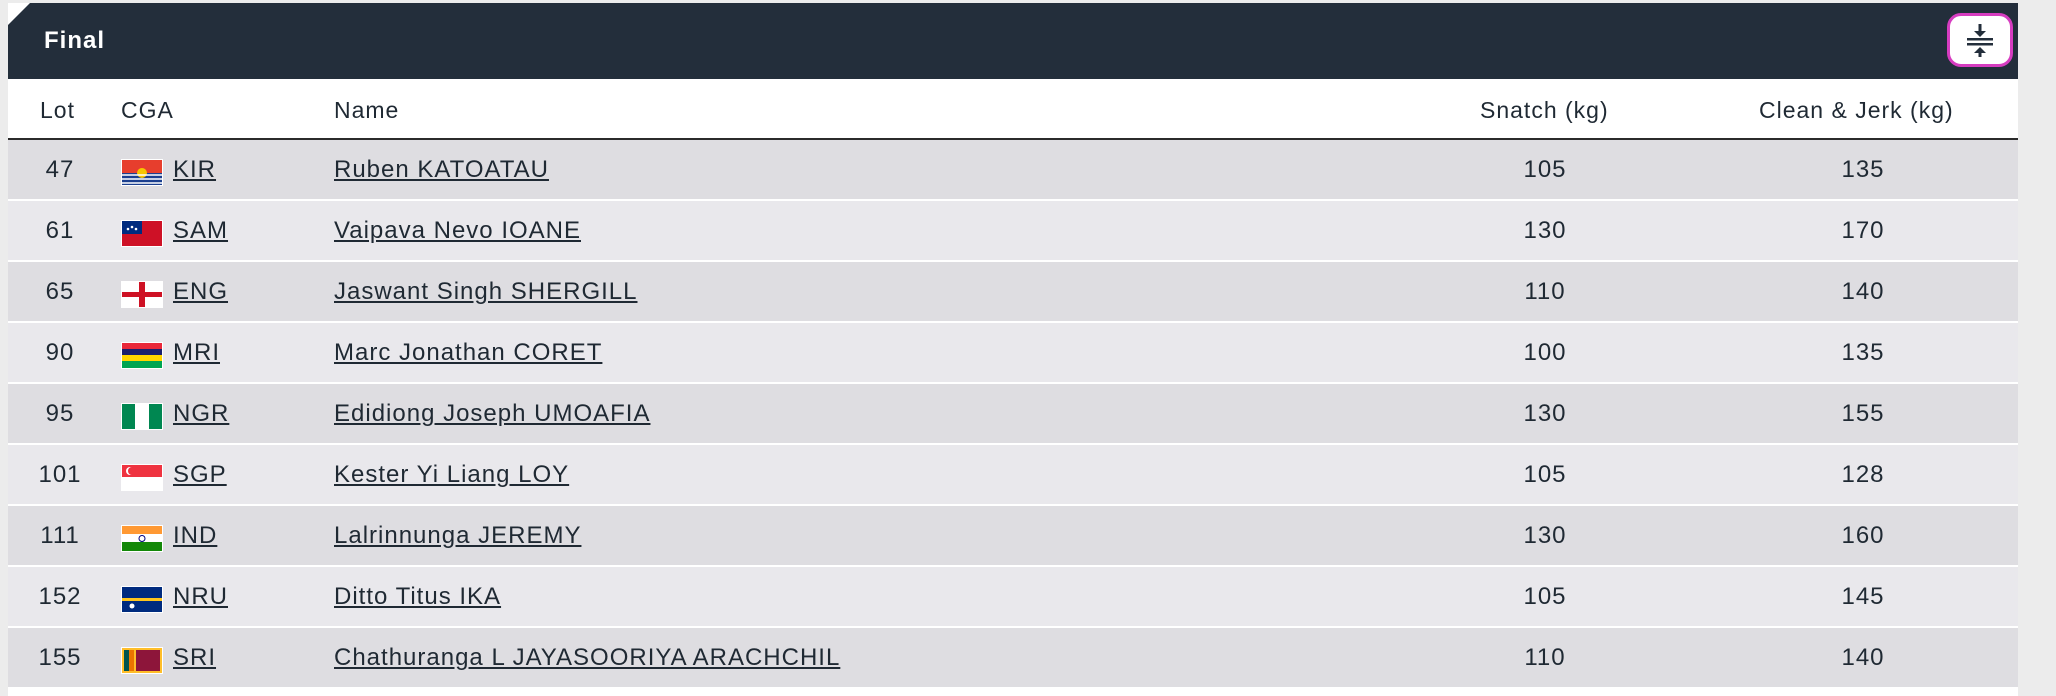  Describe the element at coordinates (147, 110) in the screenshot. I see `col-cga: CGA` at that location.